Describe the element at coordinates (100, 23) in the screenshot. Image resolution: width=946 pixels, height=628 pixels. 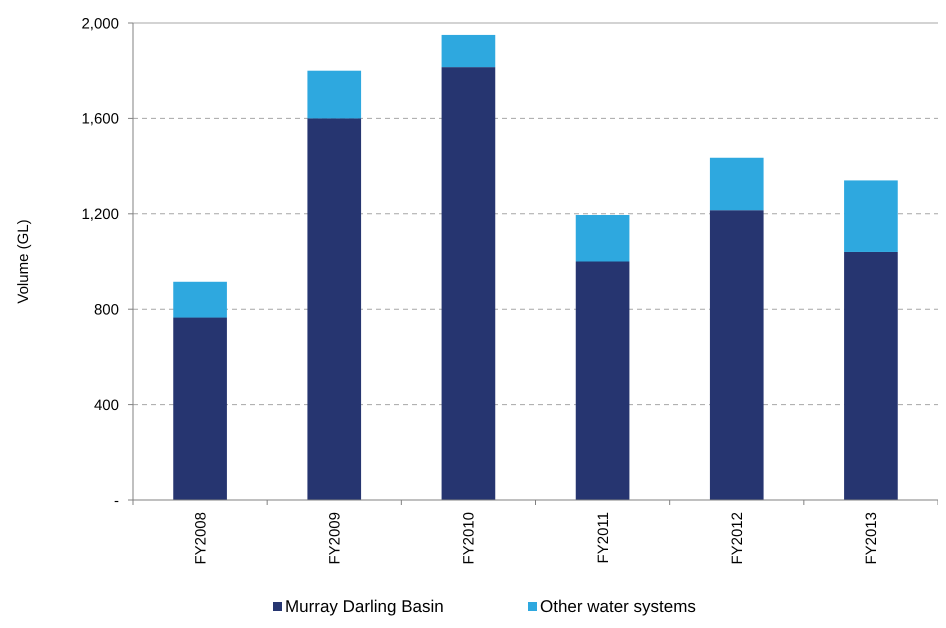
I see `y-tick-label: 2,000` at that location.